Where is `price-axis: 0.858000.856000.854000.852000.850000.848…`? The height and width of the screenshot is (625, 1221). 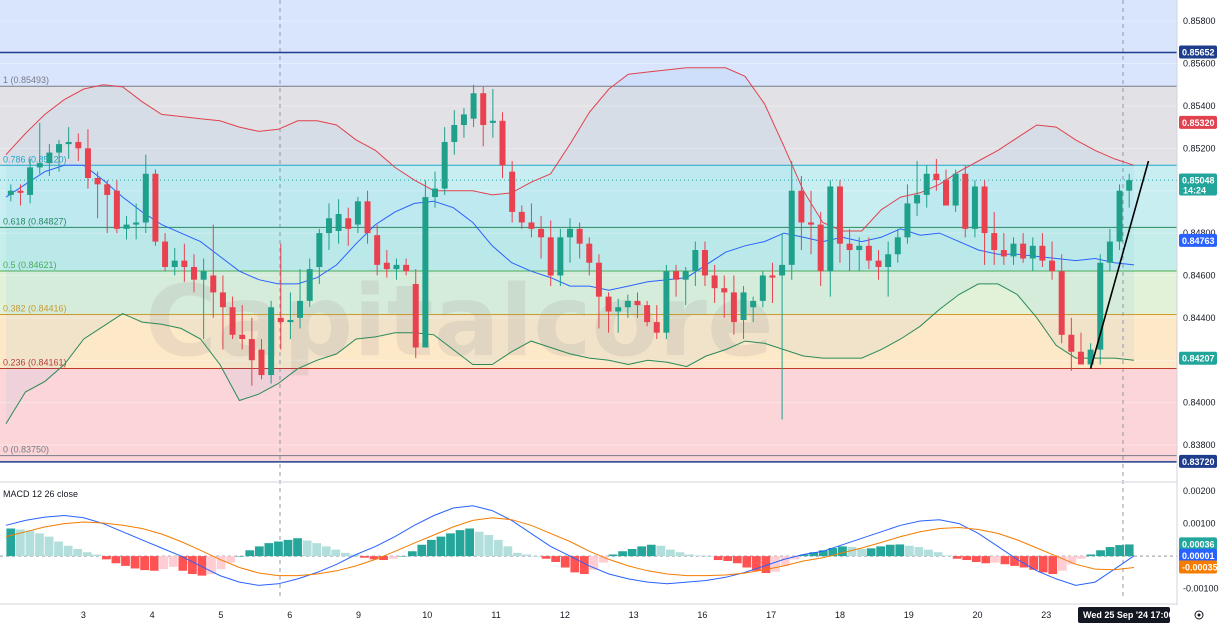
price-axis: 0.858000.856000.854000.852000.850000.848… is located at coordinates (1198, 312).